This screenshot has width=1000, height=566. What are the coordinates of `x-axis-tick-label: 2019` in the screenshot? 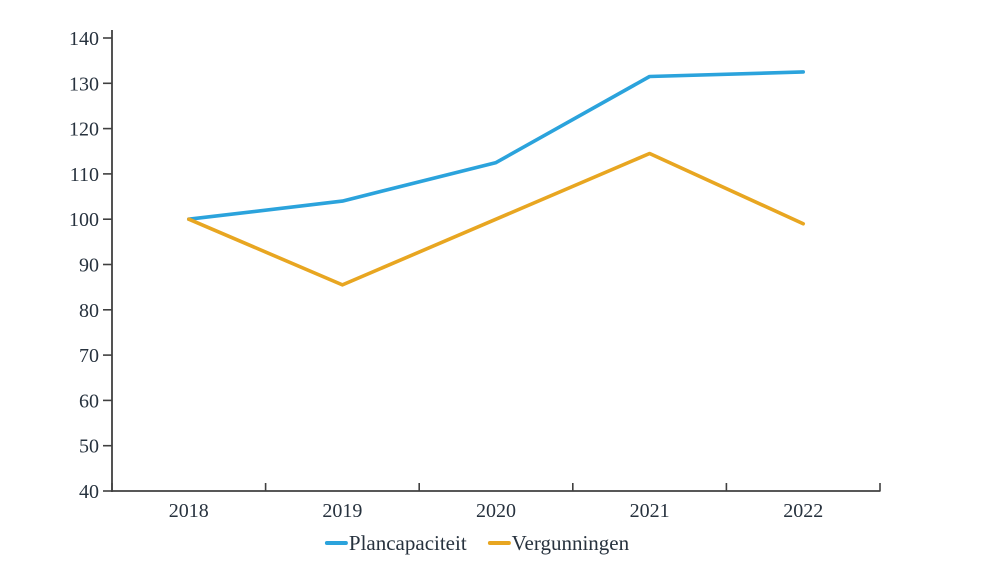 It's located at (342, 511).